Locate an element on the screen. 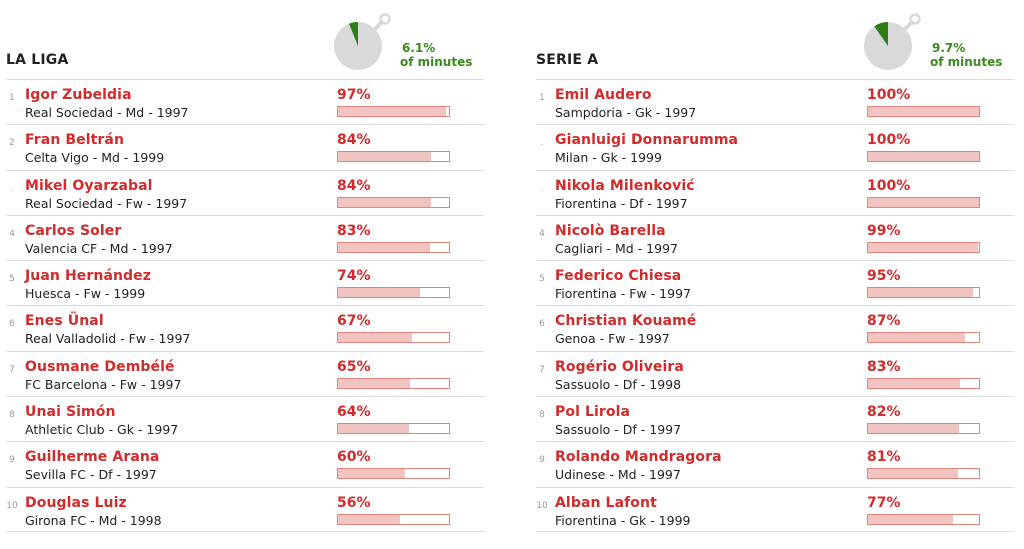  player-name: Pol Lirola is located at coordinates (593, 412).